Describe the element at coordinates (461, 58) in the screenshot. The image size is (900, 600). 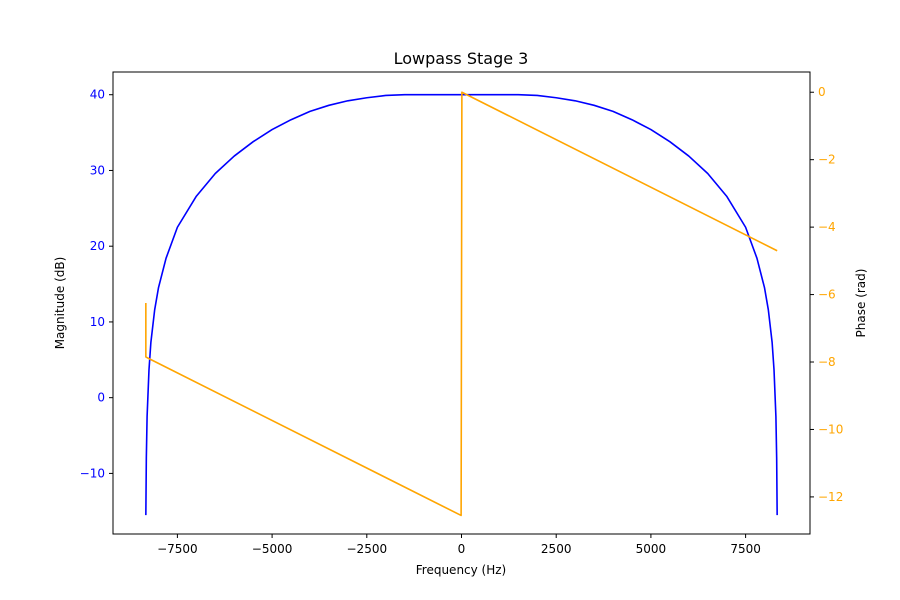
I see `chart-title: Lowpass Stage 3` at that location.